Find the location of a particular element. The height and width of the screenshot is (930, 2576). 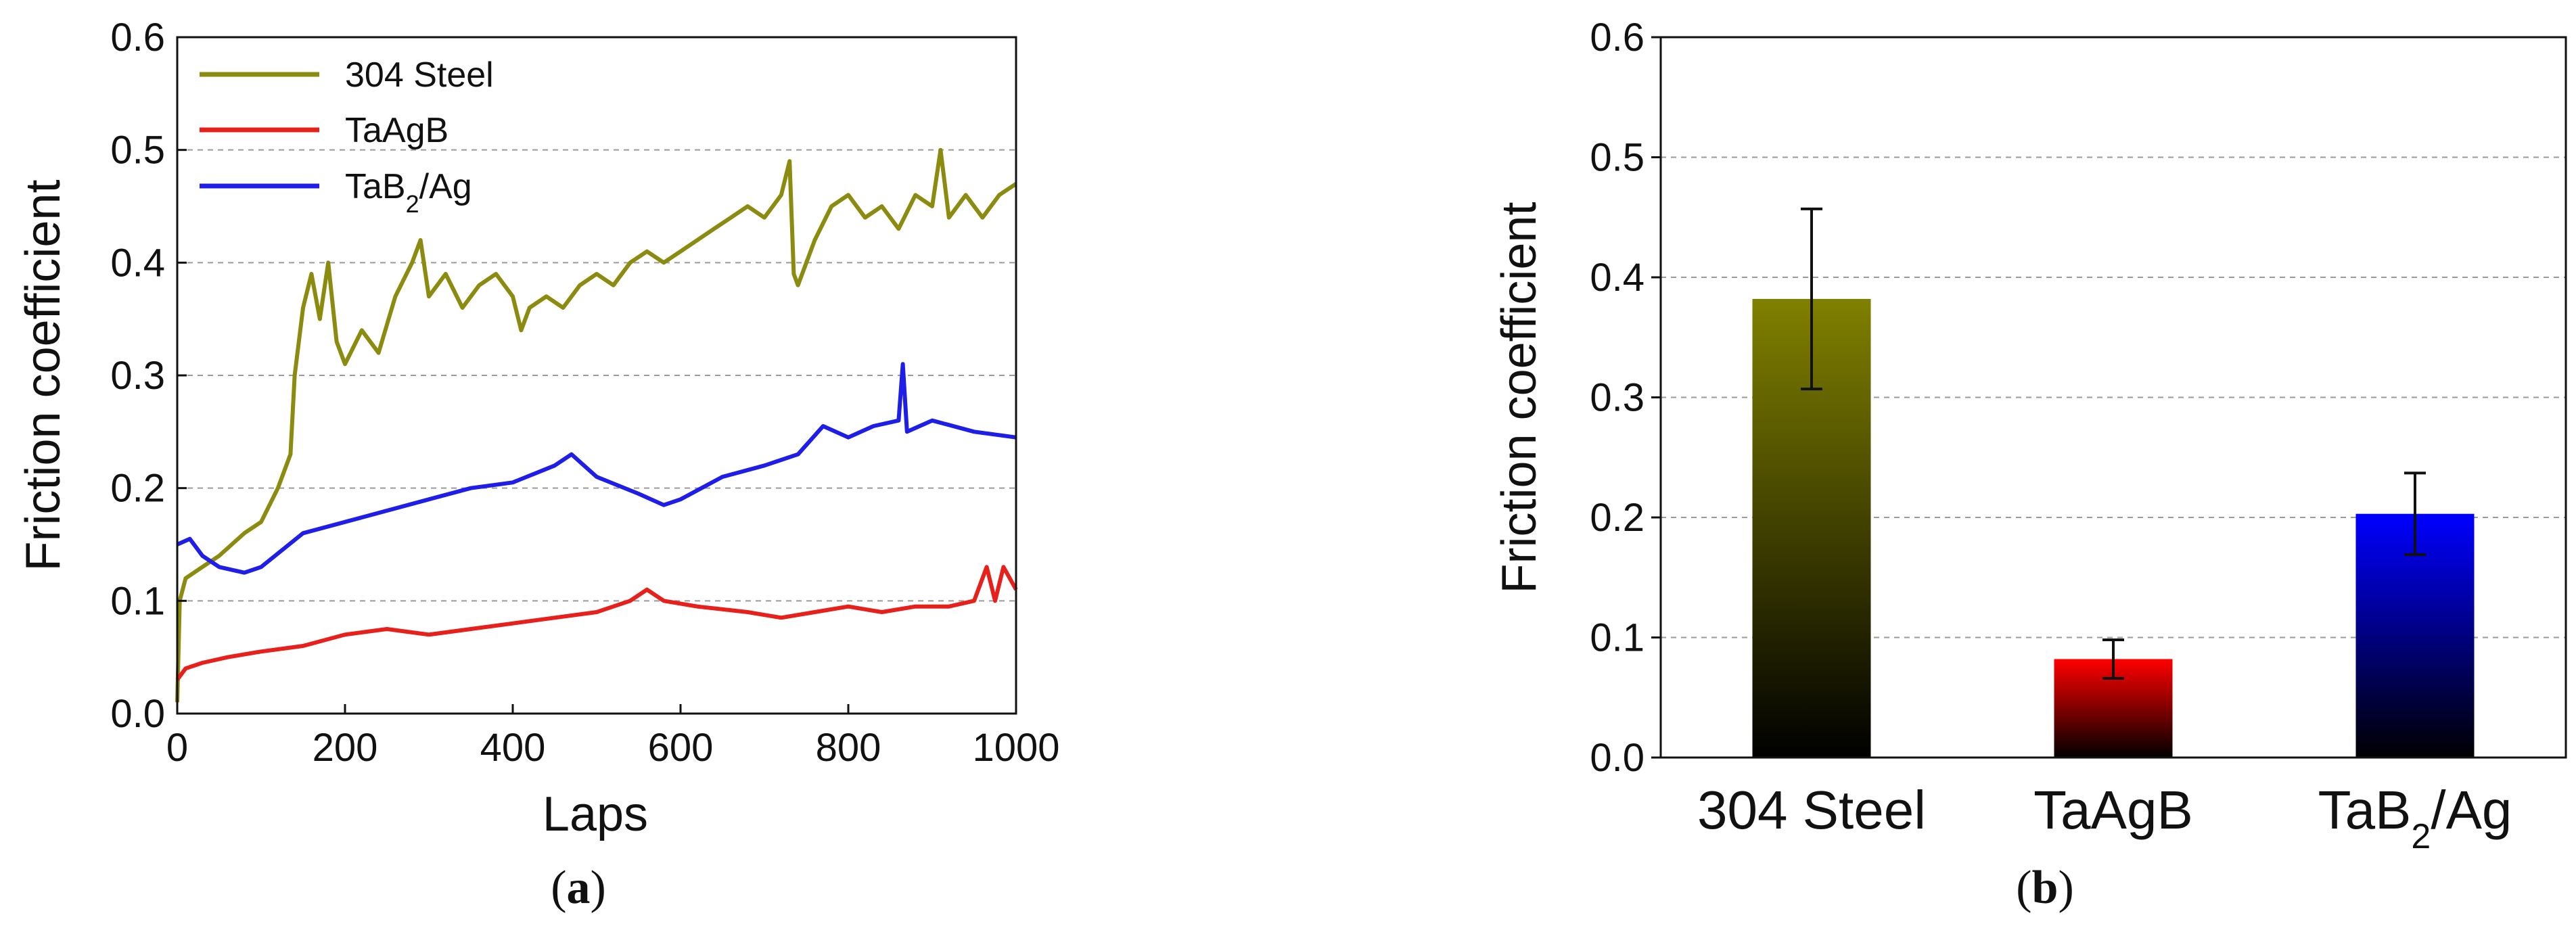

legend-label-taagb: TaAgB is located at coordinates (396, 130).